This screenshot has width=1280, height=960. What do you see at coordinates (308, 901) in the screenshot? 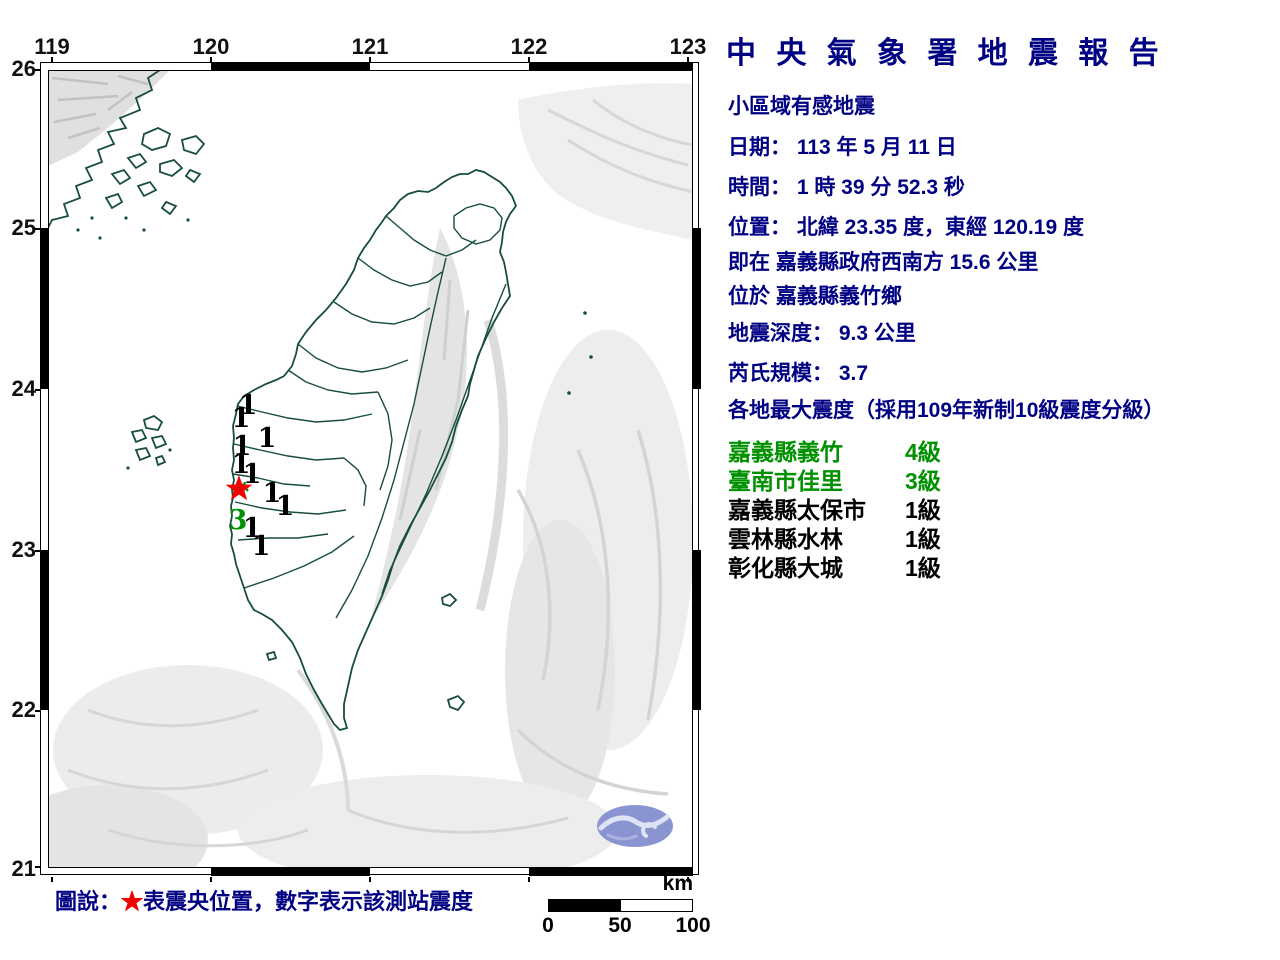
I see `legend-text: 表震央位置，數字表示該測站震度` at bounding box center [308, 901].